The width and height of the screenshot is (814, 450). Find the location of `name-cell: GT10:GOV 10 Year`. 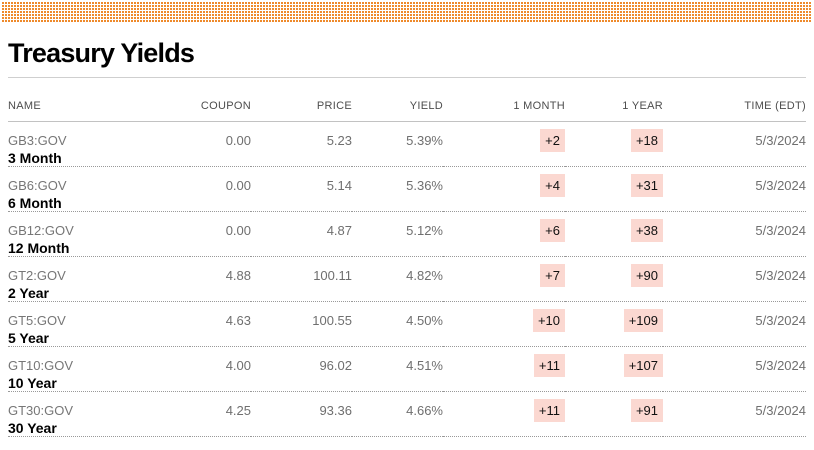

name-cell: GT10:GOV 10 Year is located at coordinates (99, 369).